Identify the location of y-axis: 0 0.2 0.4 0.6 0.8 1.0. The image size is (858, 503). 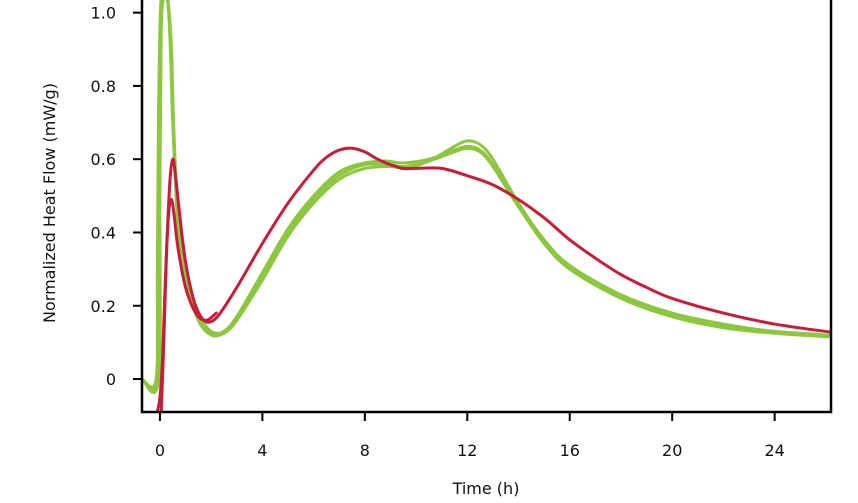
(116, 196).